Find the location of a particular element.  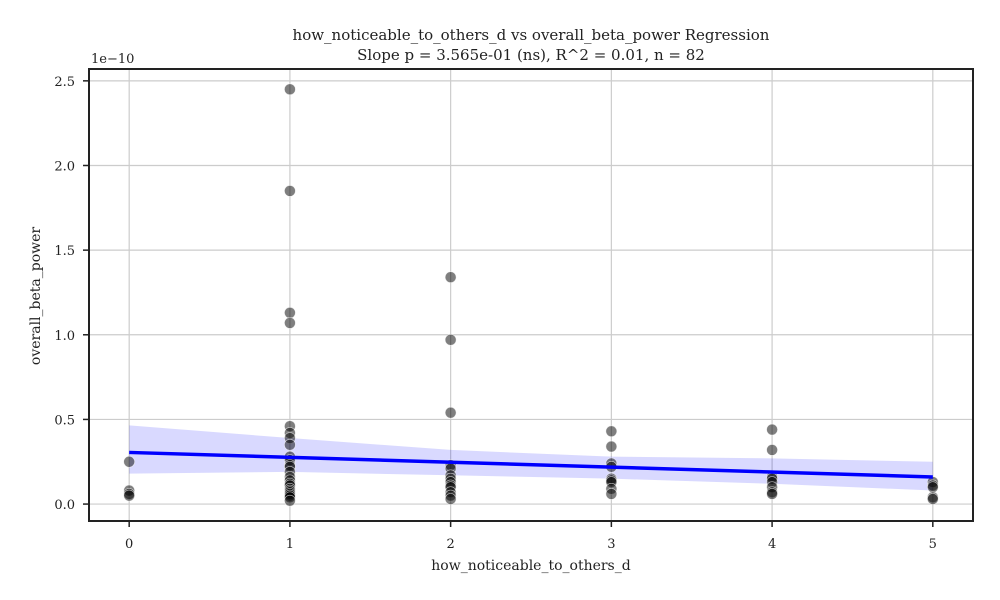

y-tick-label: 2.5 is located at coordinates (64, 82).